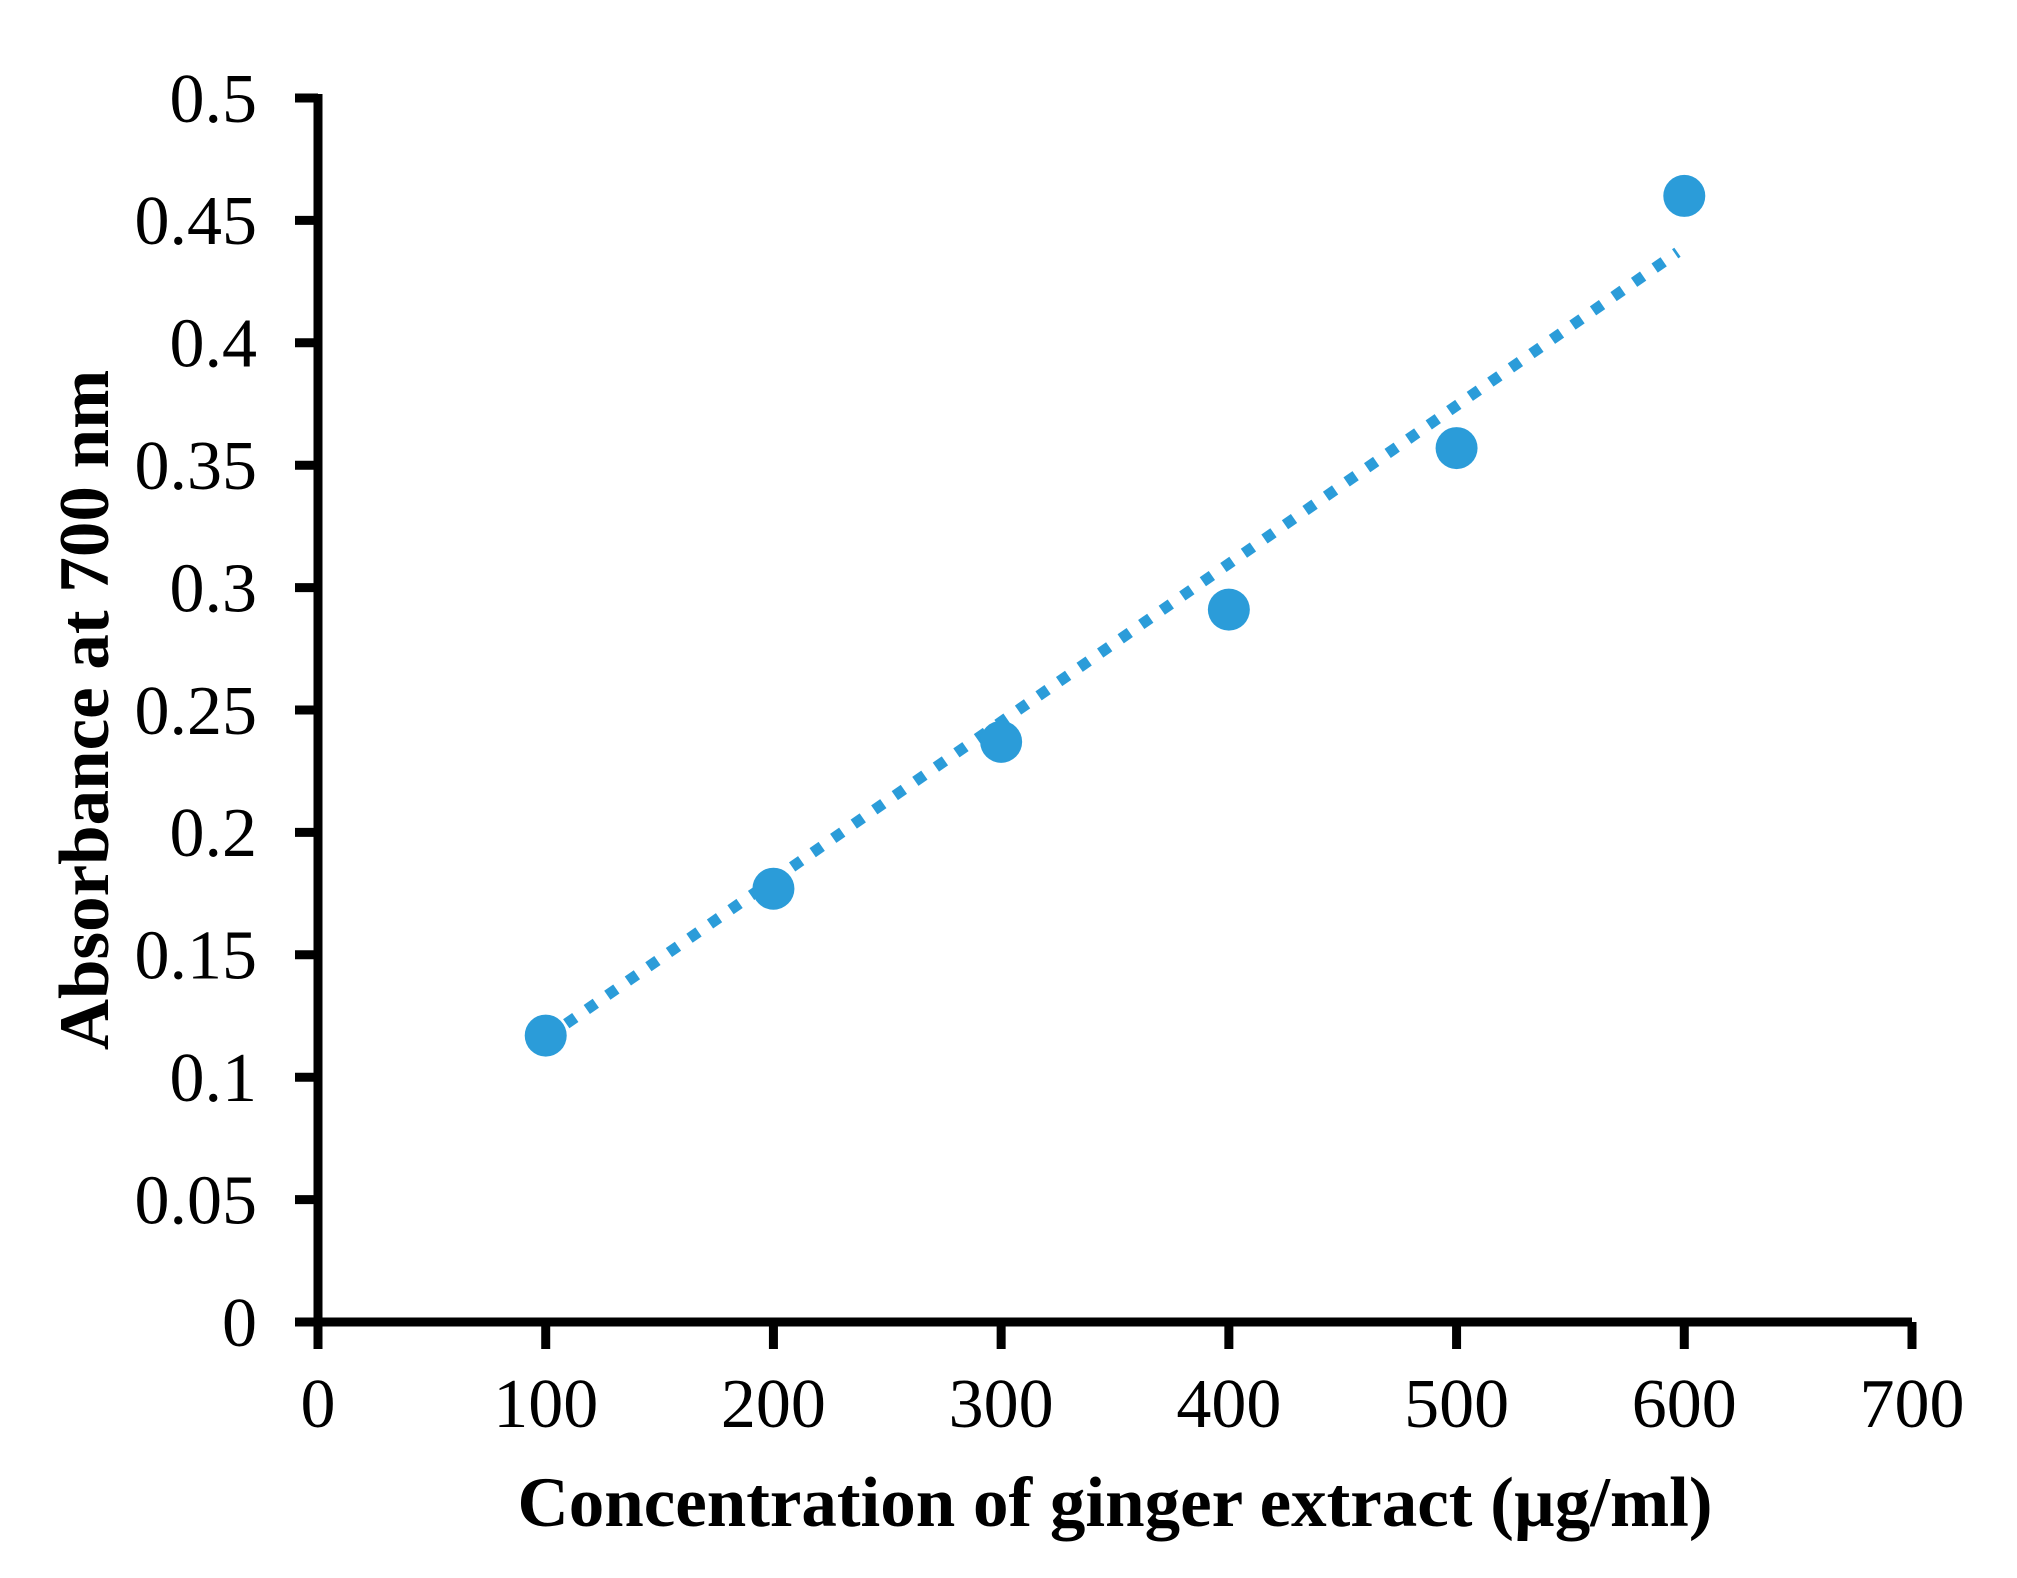 This screenshot has width=2017, height=1578. What do you see at coordinates (196, 466) in the screenshot?
I see `y-tick-label: 0.35` at bounding box center [196, 466].